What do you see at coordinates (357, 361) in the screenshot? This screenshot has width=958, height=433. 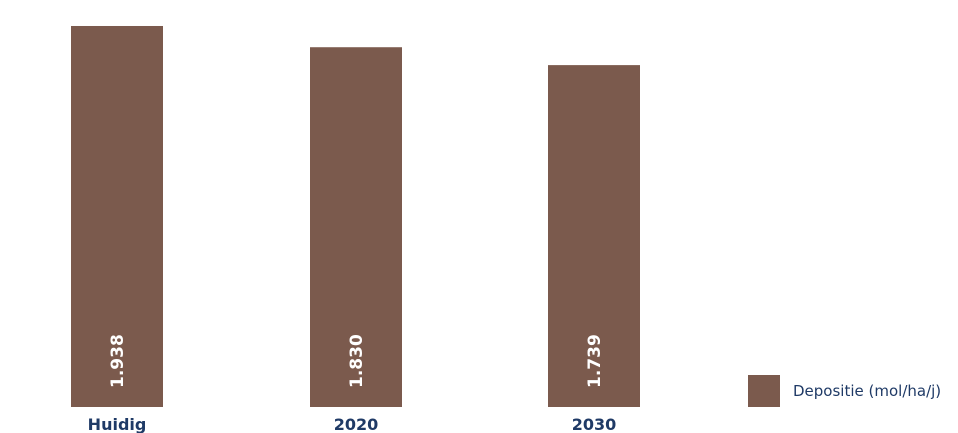 I see `bar-value-label: 1.830` at bounding box center [357, 361].